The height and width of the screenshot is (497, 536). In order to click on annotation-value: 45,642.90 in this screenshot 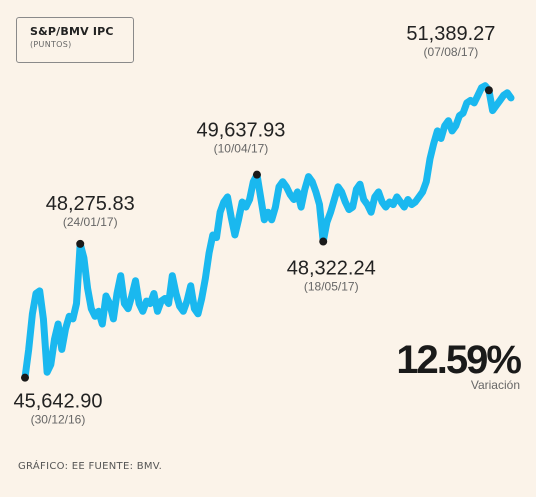, I will do `click(58, 402)`.